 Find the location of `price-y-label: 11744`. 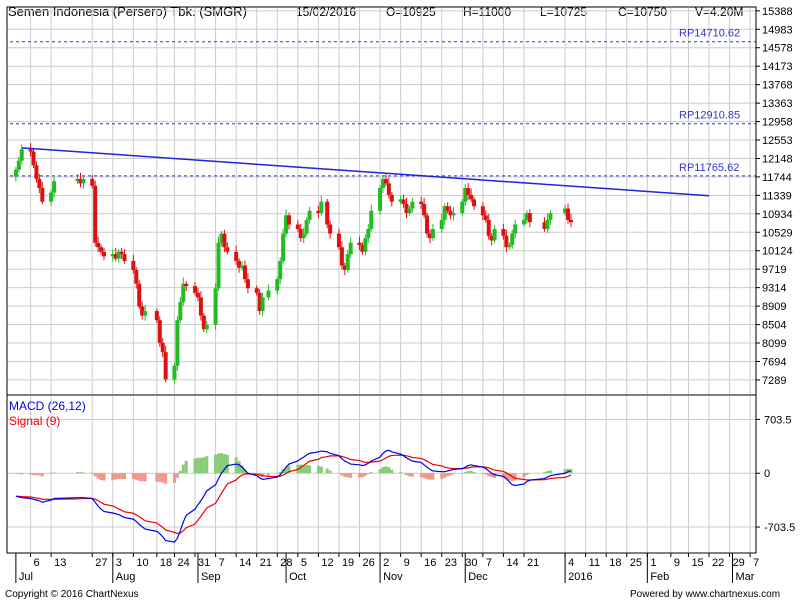

price-y-label: 11744 is located at coordinates (777, 178).